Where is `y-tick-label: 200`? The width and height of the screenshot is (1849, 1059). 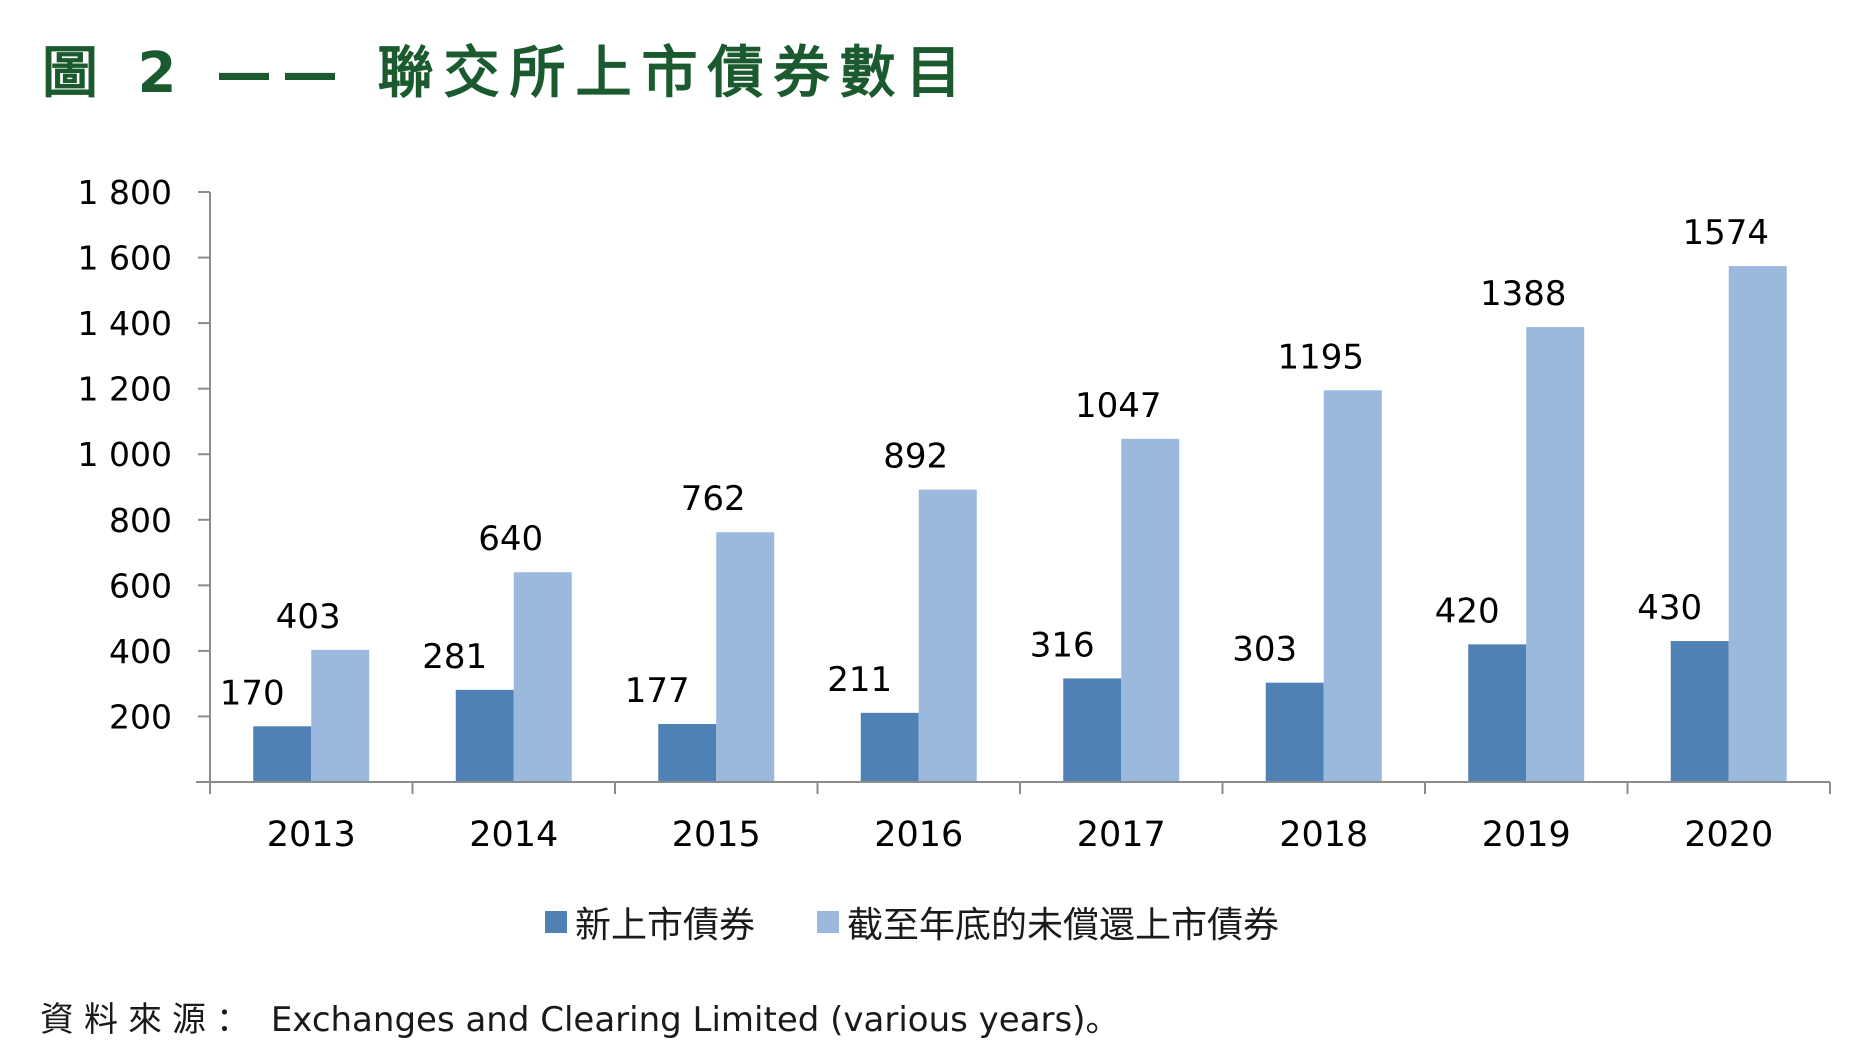 y-tick-label: 200 is located at coordinates (140, 716).